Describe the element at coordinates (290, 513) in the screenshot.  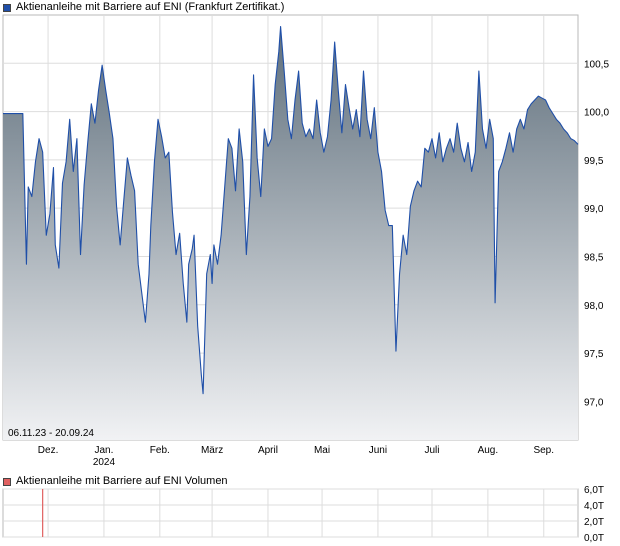
I see `volume-plot-frame` at that location.